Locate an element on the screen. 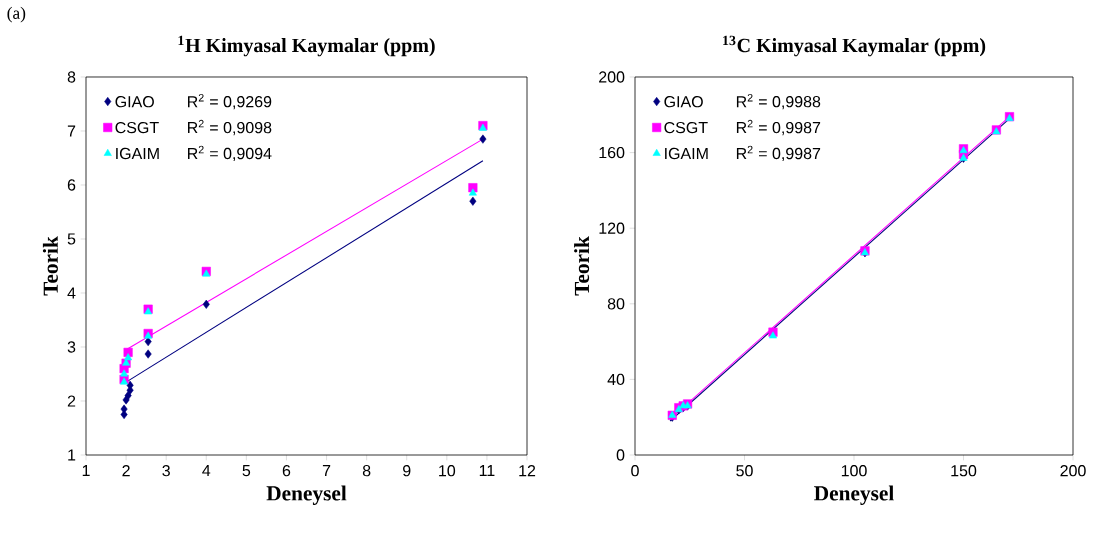  x-tick-label: 12 is located at coordinates (527, 471).